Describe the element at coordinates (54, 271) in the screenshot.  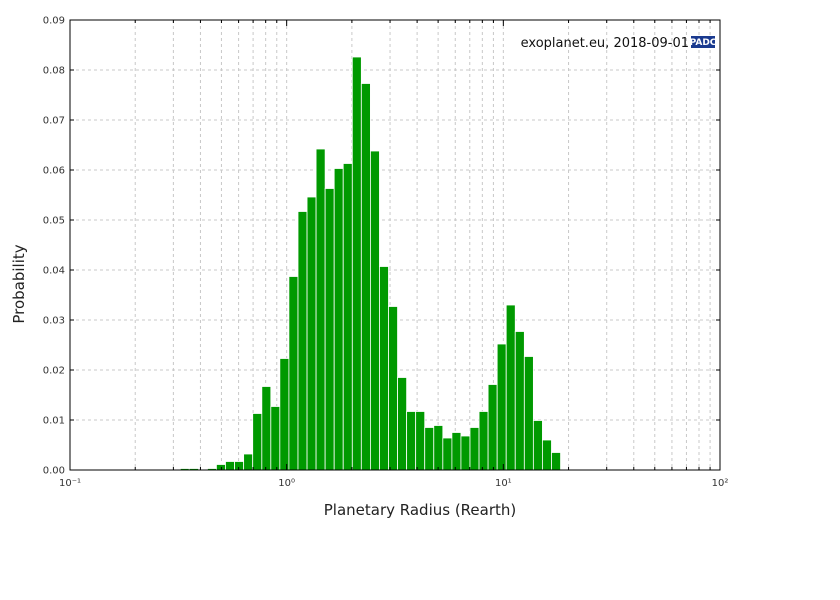
I see `y-tick-label: 0.04` at that location.